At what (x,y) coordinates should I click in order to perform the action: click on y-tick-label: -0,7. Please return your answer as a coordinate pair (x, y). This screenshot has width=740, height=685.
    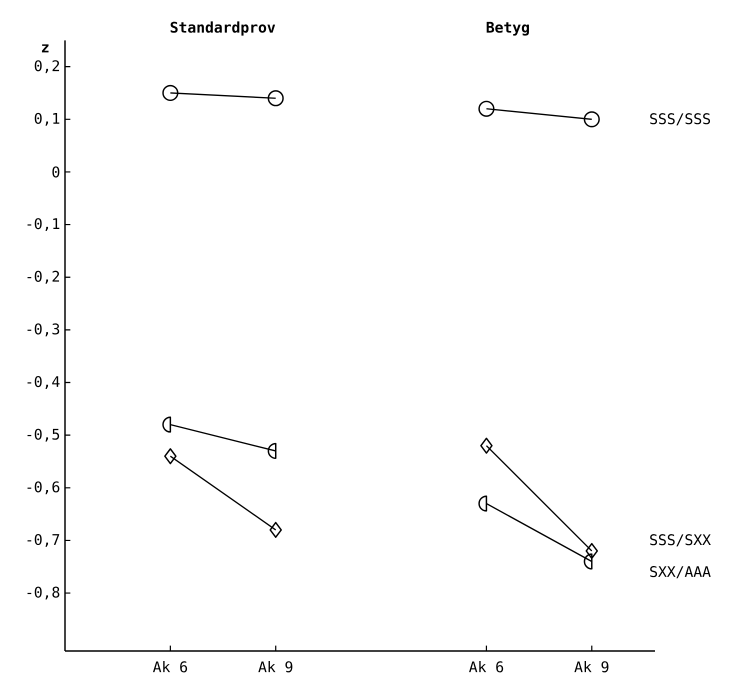
    Looking at the image, I should click on (44, 540).